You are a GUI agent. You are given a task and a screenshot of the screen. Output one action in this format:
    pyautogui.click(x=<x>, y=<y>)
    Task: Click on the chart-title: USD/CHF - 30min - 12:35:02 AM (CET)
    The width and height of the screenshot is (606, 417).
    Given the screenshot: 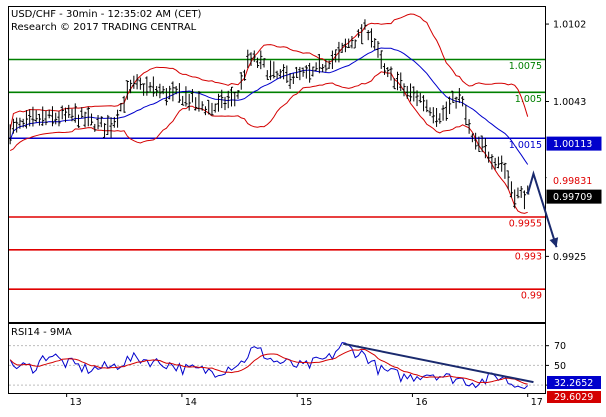 What is the action you would take?
    pyautogui.click(x=106, y=14)
    